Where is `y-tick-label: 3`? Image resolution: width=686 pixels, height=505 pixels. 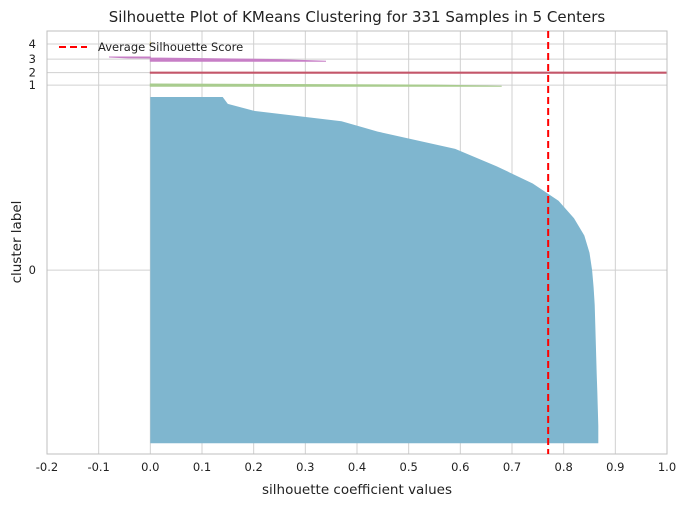 y-tick-label: 3 is located at coordinates (32, 59).